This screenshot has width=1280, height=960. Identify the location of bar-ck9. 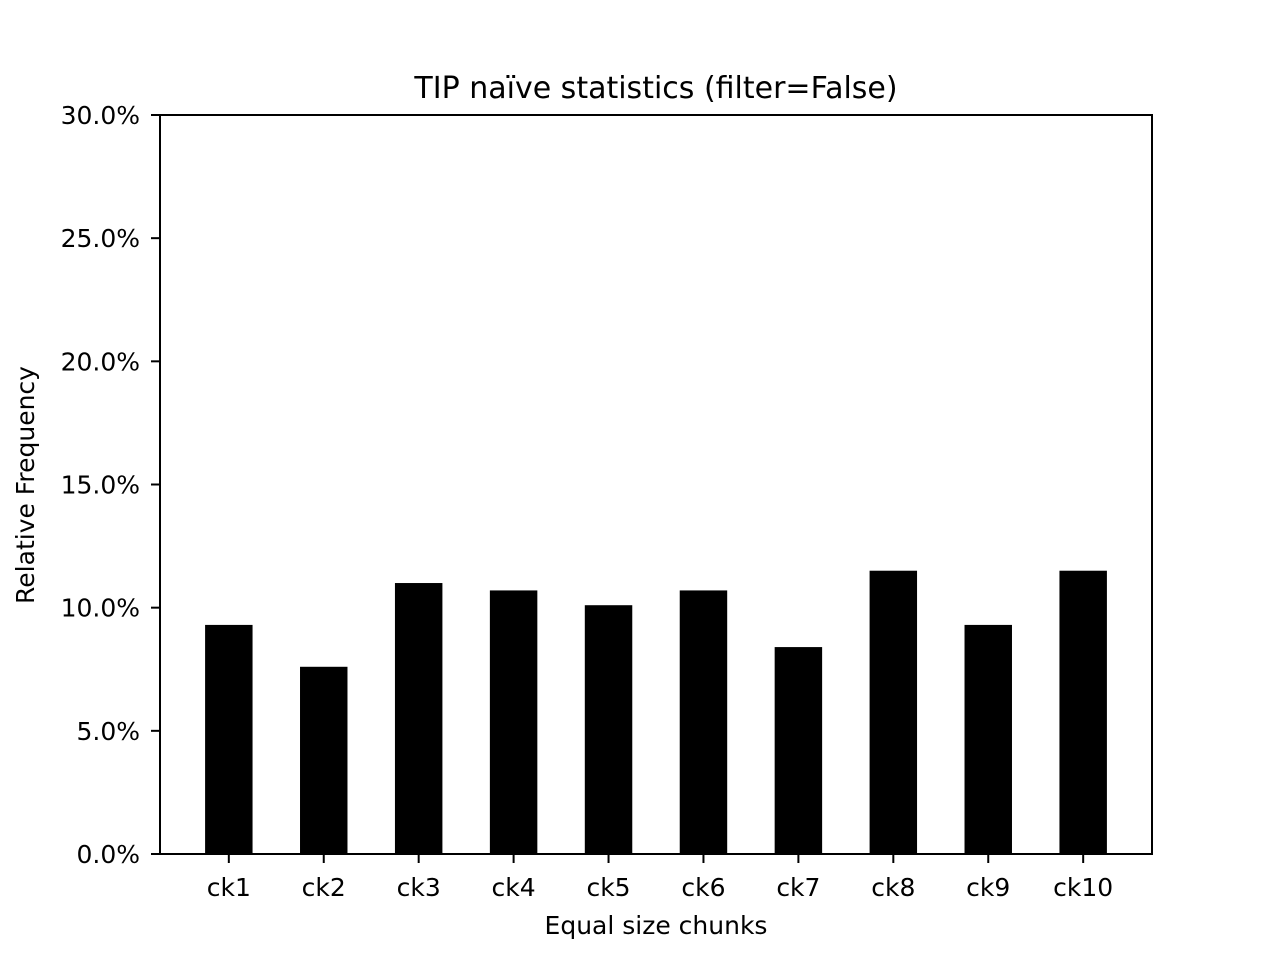
(988, 739).